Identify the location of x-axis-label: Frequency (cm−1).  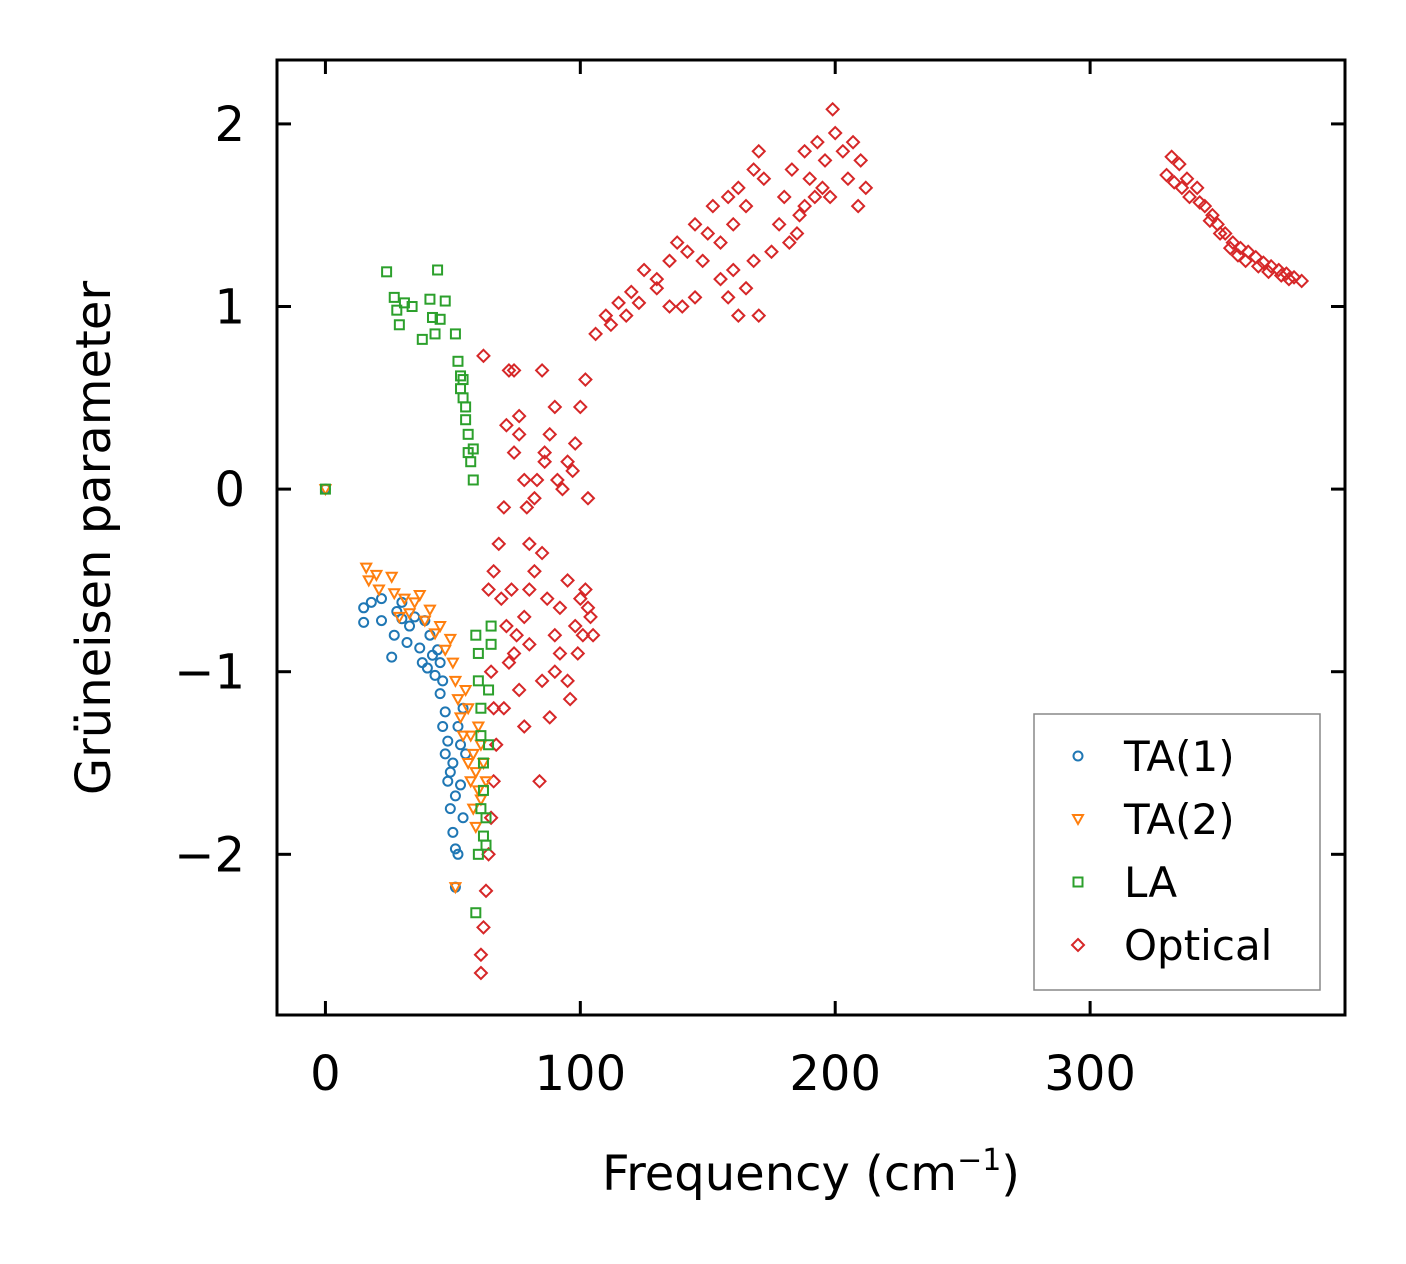
(811, 1172).